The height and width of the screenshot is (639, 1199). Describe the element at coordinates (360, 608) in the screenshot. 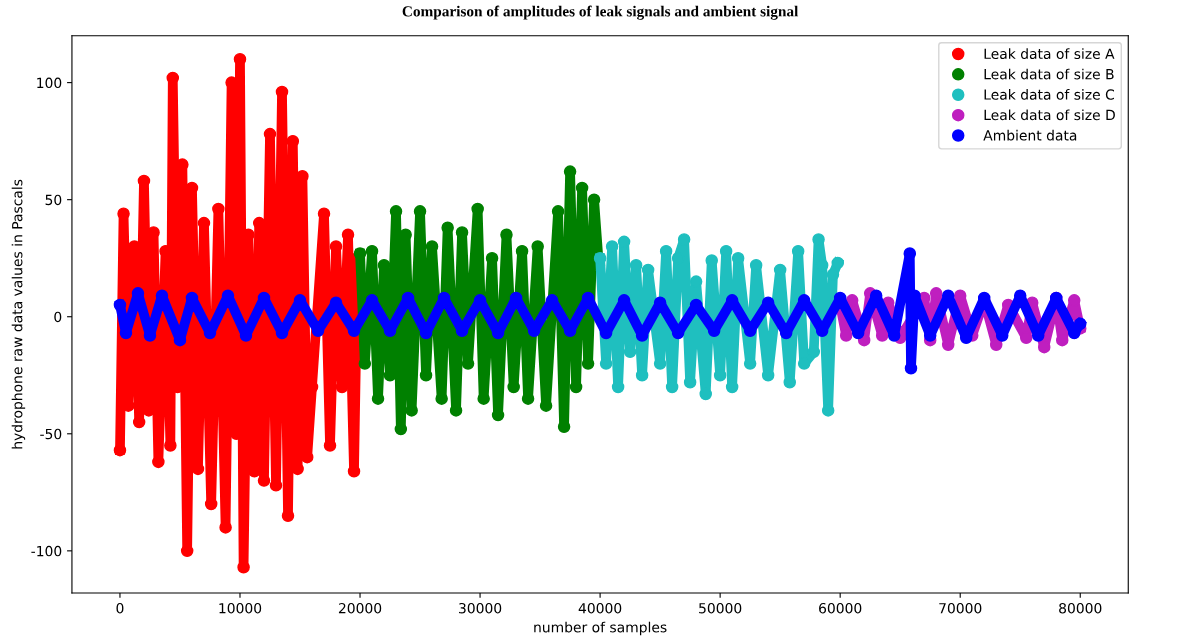

I see `x-tick-label: 20000` at that location.